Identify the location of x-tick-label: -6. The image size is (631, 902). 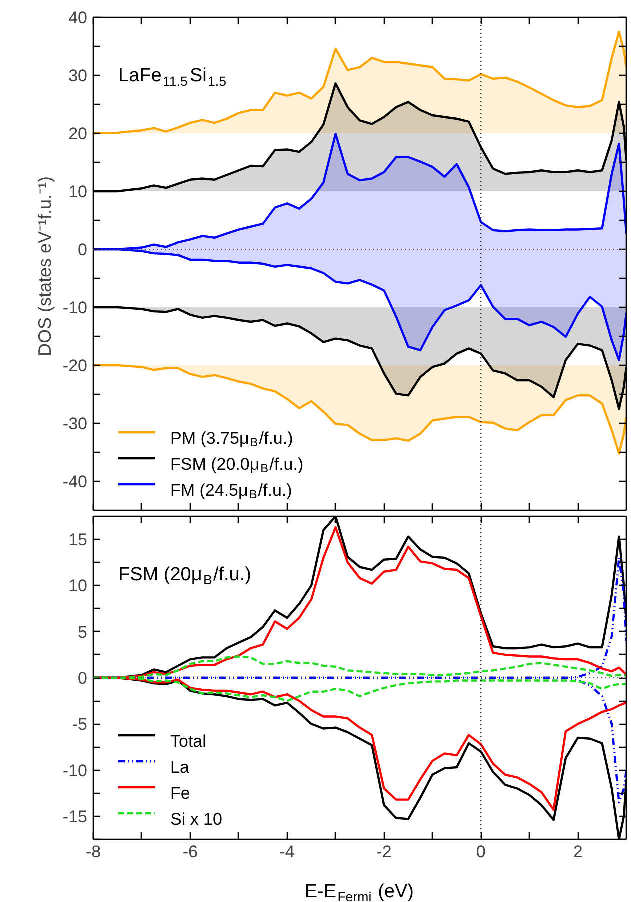
(190, 852).